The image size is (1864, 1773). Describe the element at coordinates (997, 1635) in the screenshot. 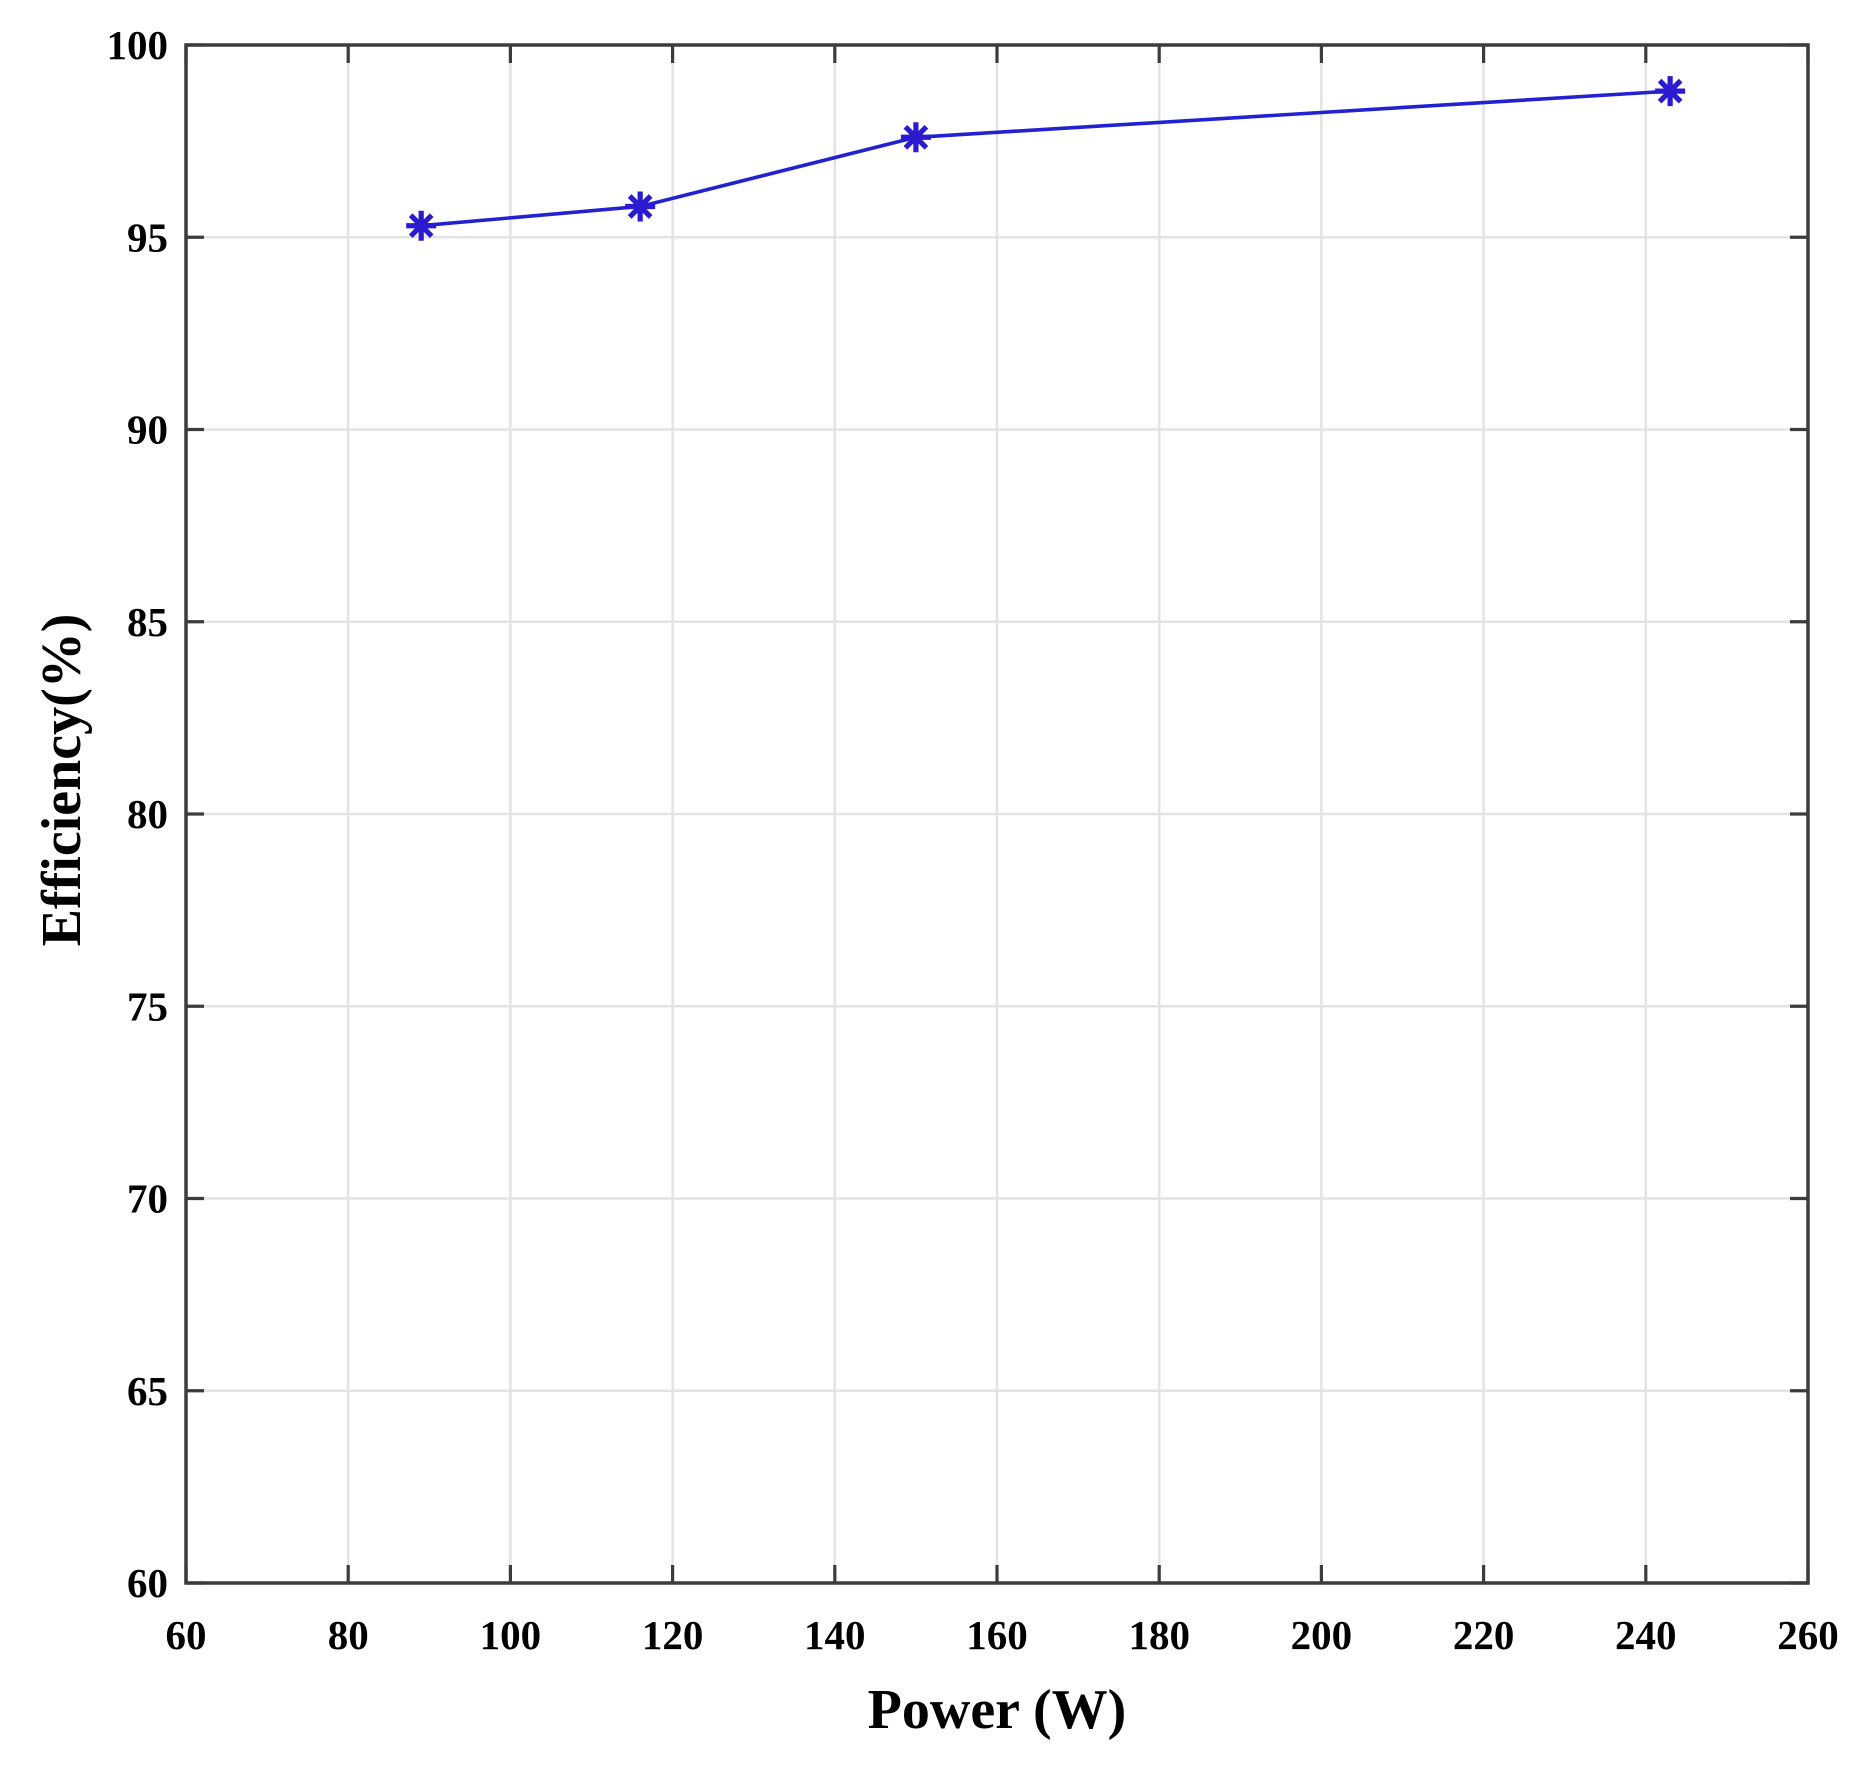

I see `x-tick-label: 160` at that location.